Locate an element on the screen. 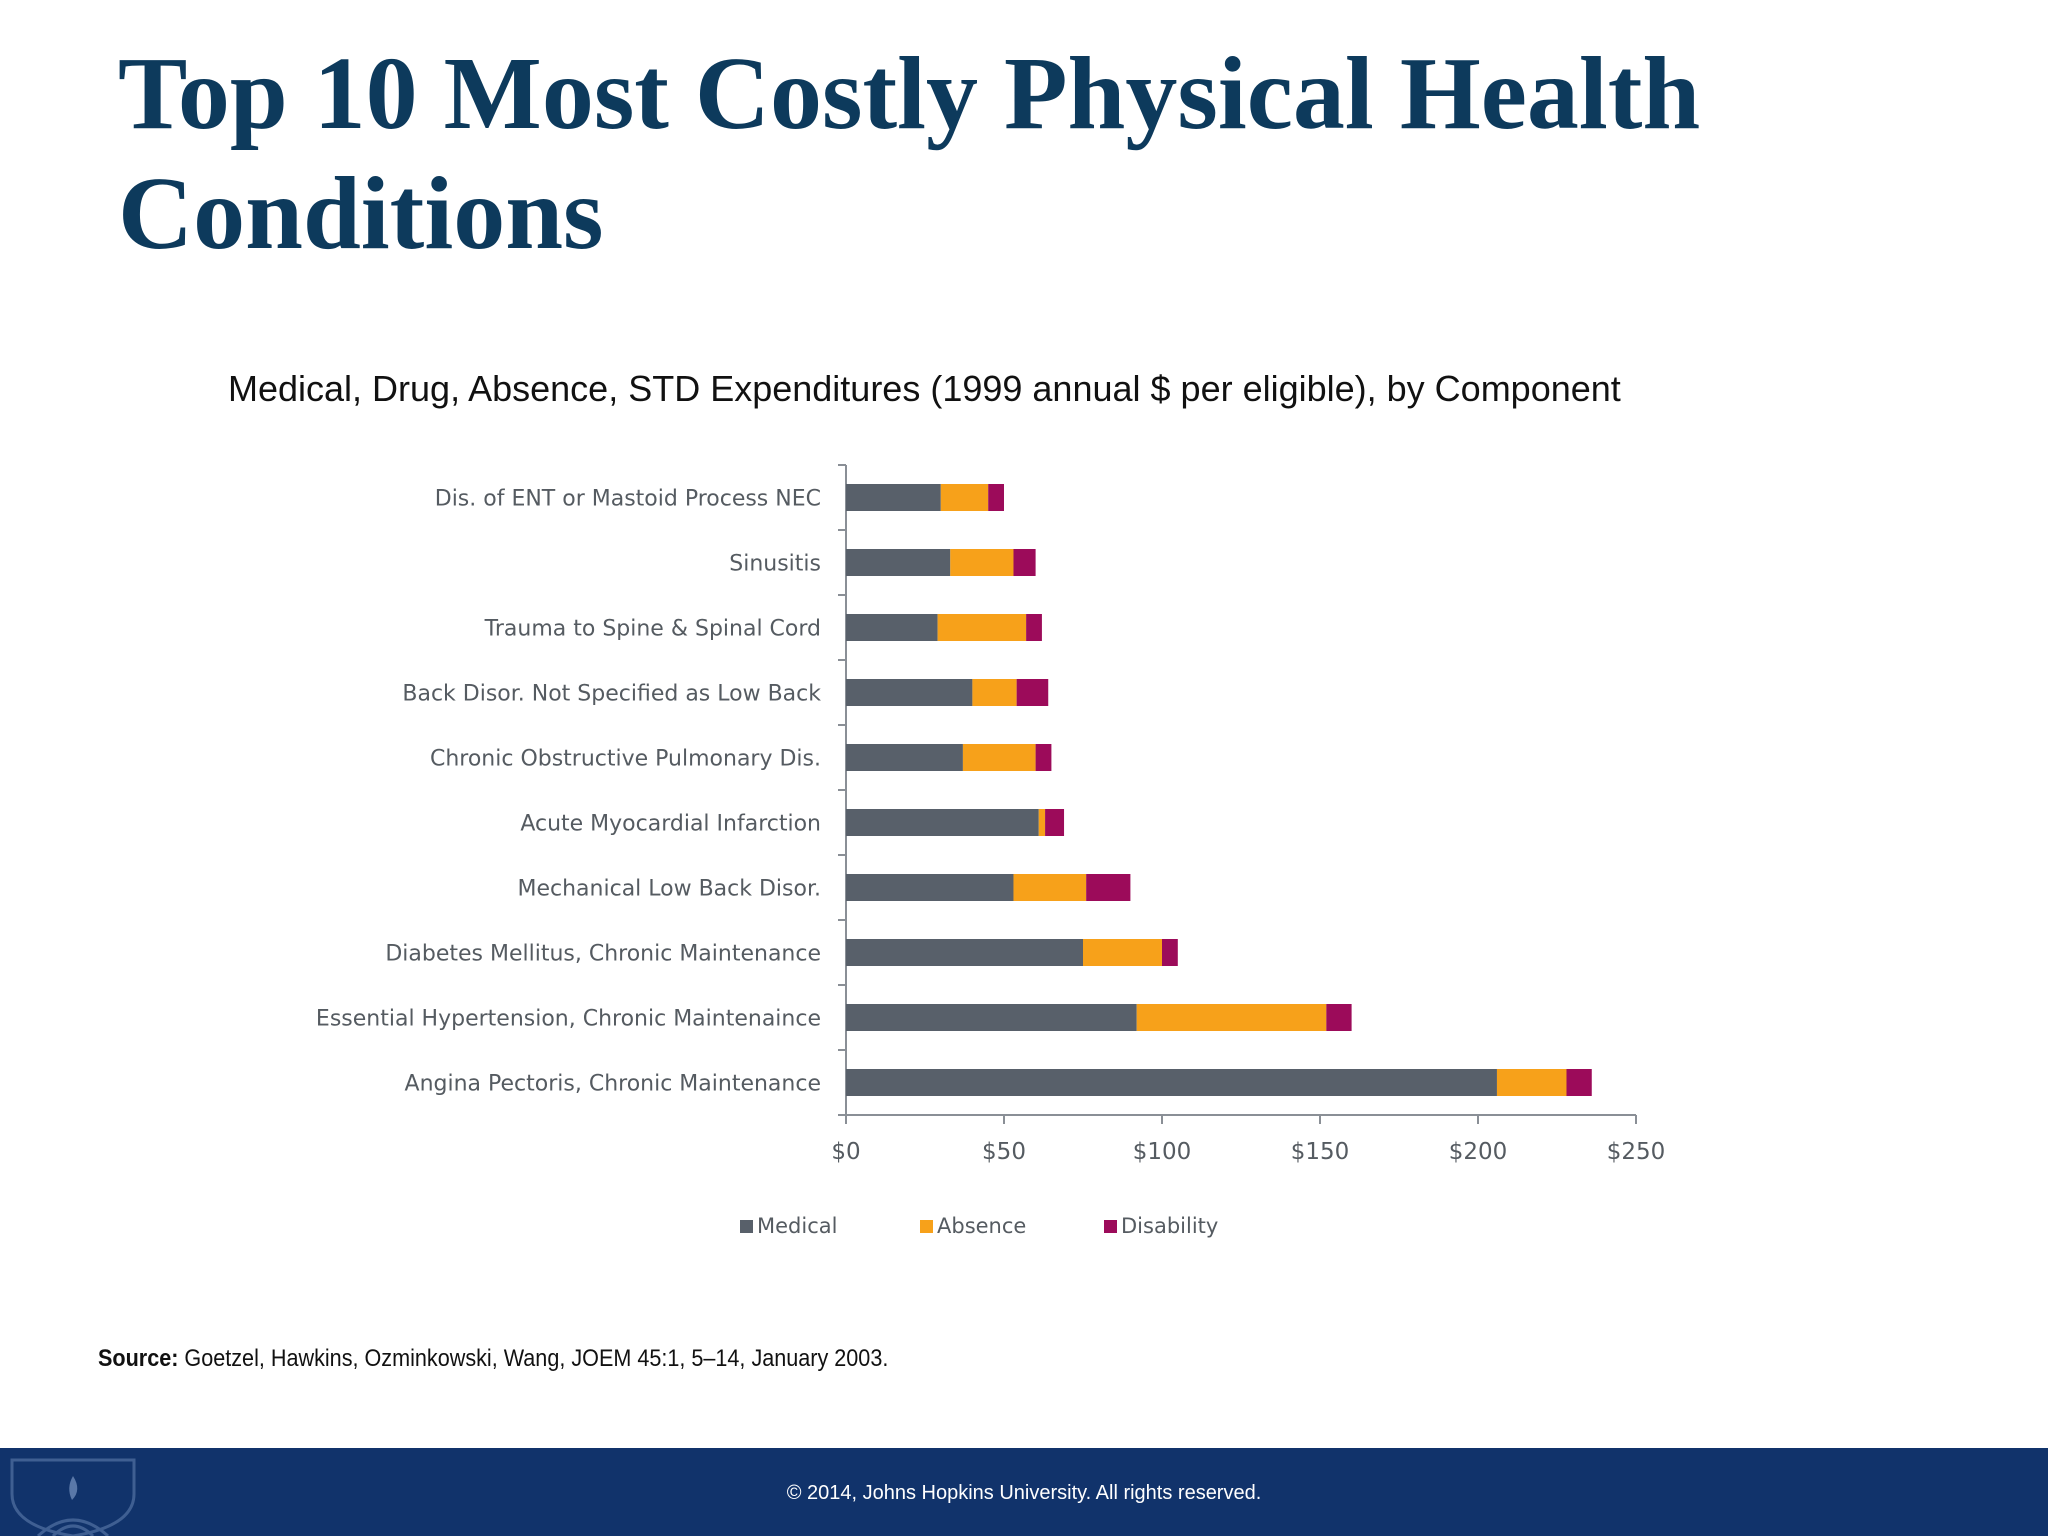 This screenshot has width=2048, height=1536. legend-label-medical: Medical is located at coordinates (797, 1226).